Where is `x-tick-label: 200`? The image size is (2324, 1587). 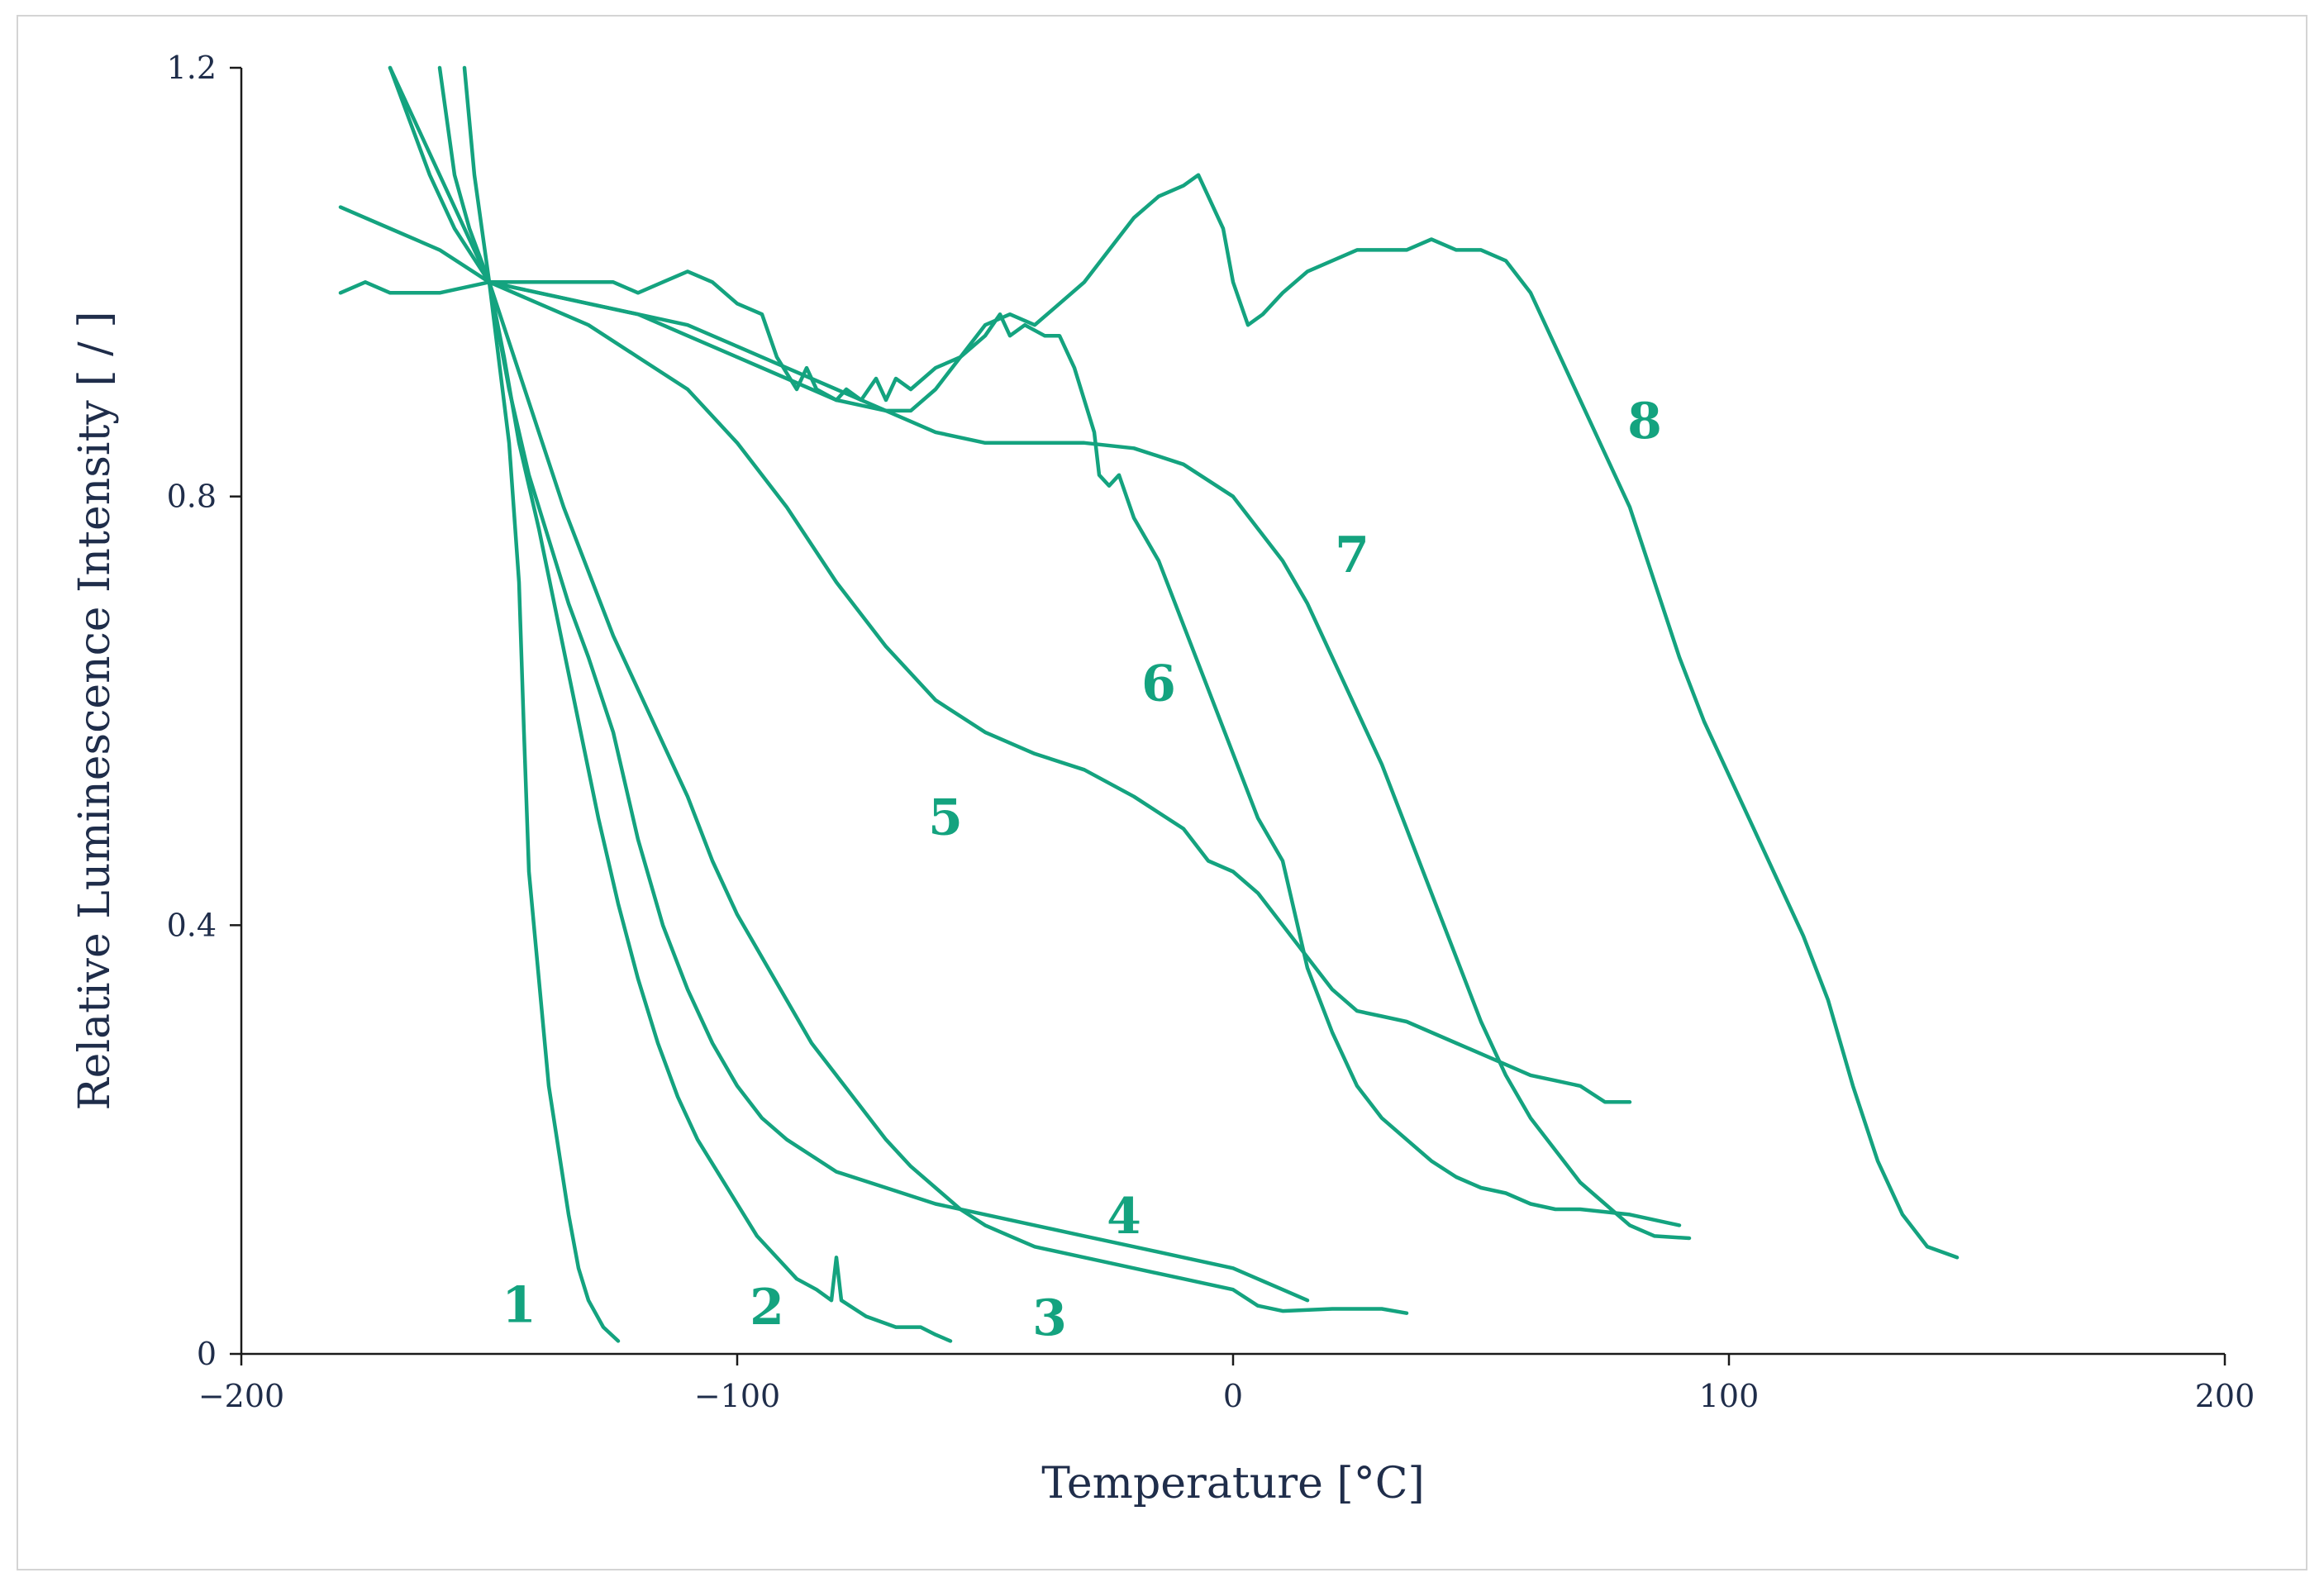 x-tick-label: 200 is located at coordinates (2225, 1396).